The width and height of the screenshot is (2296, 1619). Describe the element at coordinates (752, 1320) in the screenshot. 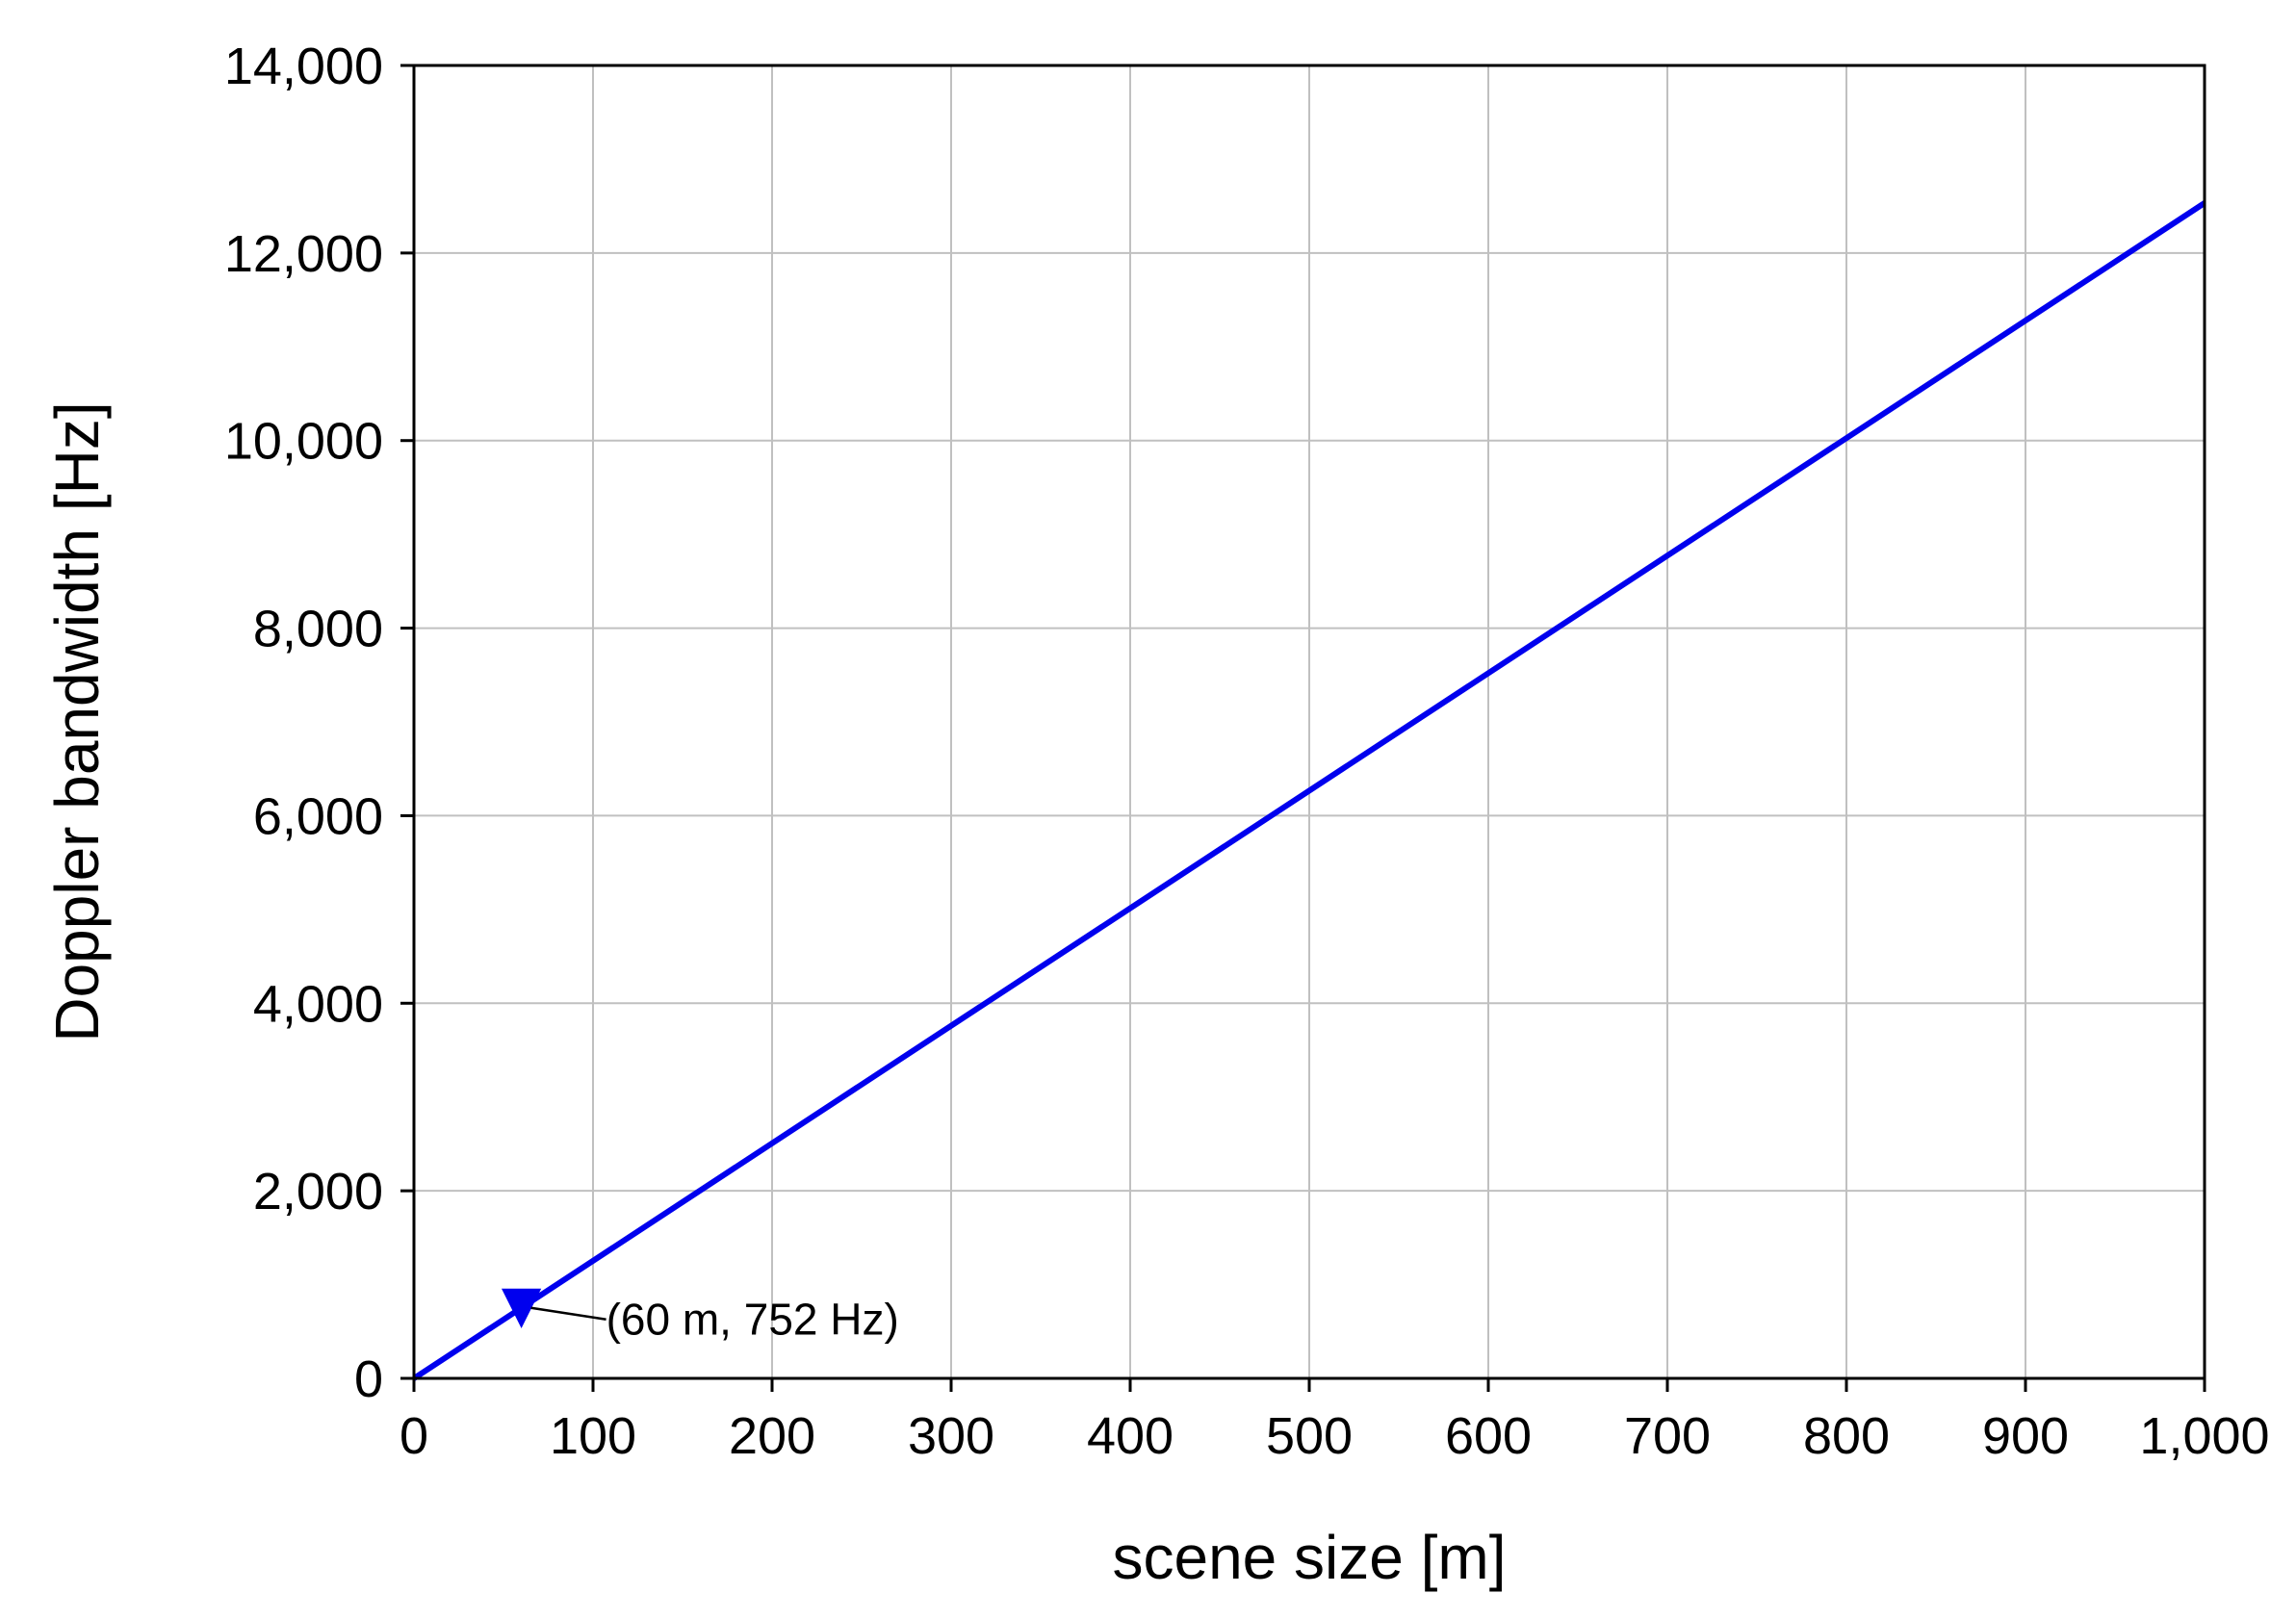

I see `marker-annotation-label: (60 m, 752 Hz)` at that location.